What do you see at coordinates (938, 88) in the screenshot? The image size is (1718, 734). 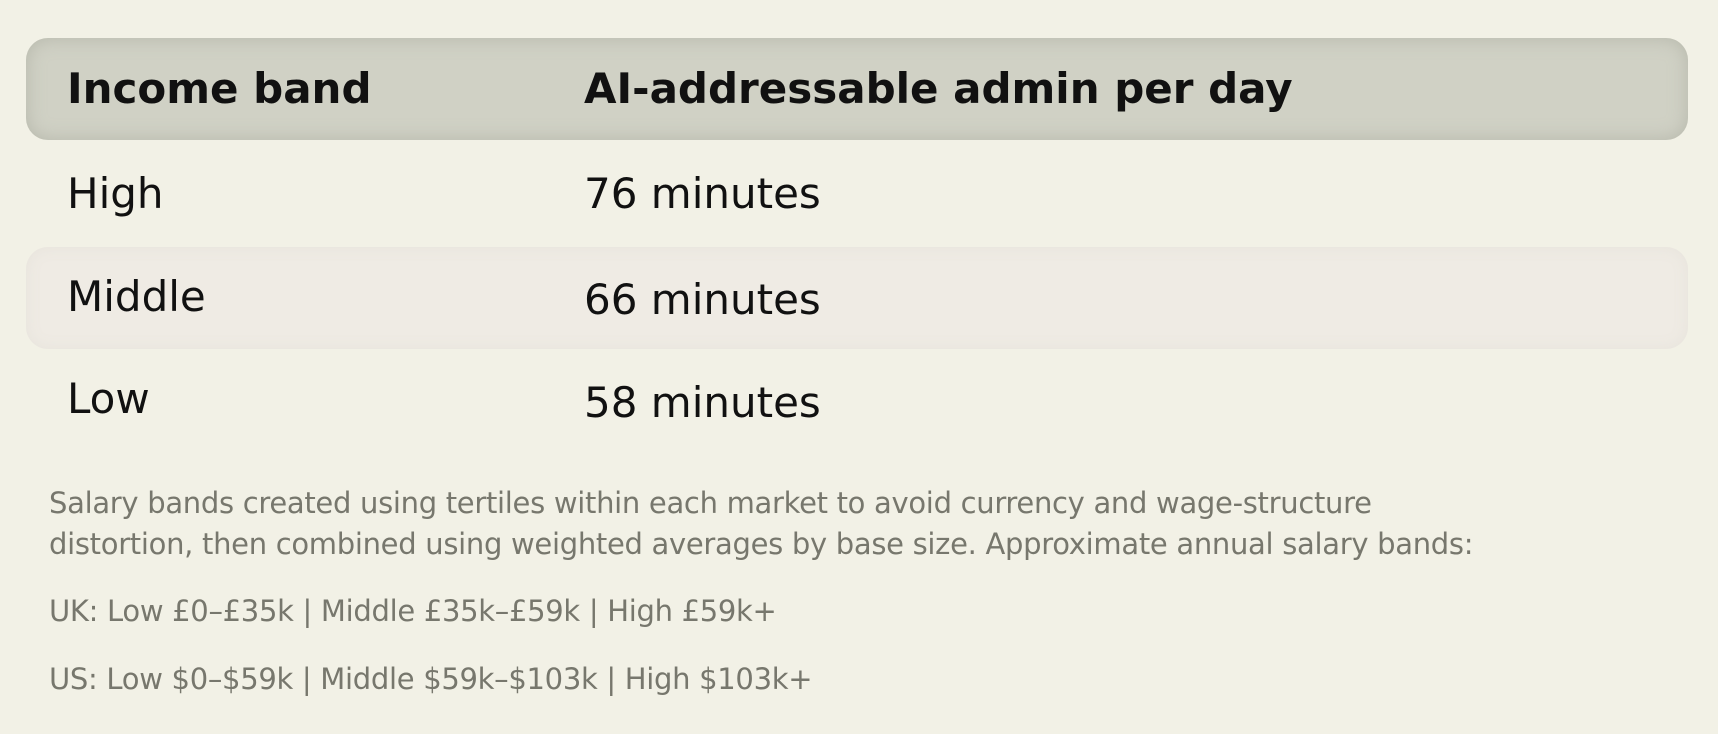 I see `header-admin-per-day: AI-addressable admin per day` at bounding box center [938, 88].